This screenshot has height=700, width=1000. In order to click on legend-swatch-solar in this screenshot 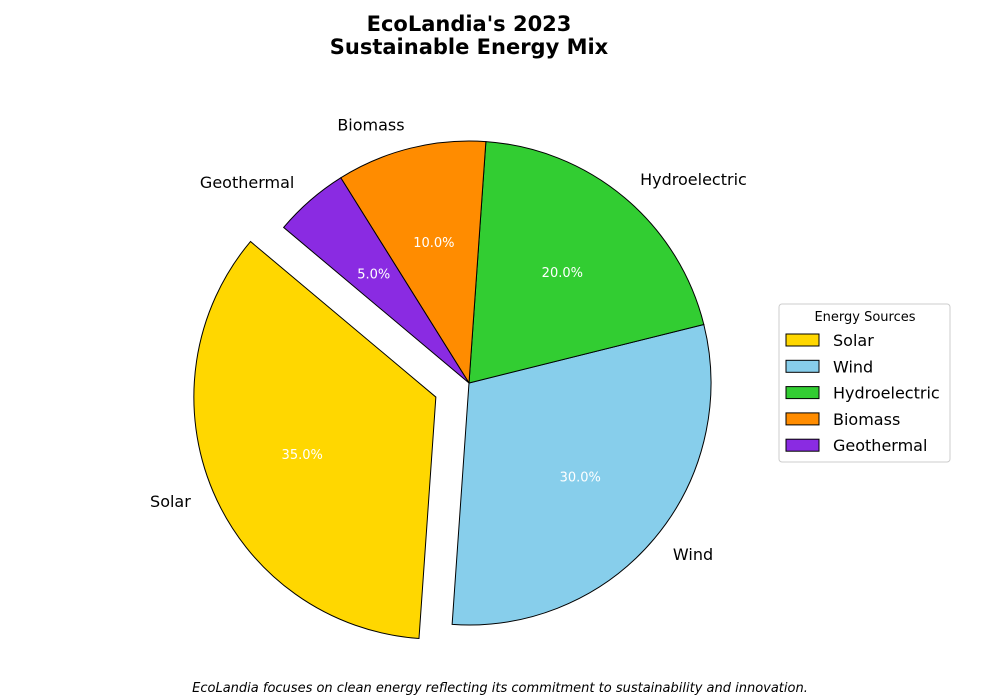, I will do `click(802, 340)`.